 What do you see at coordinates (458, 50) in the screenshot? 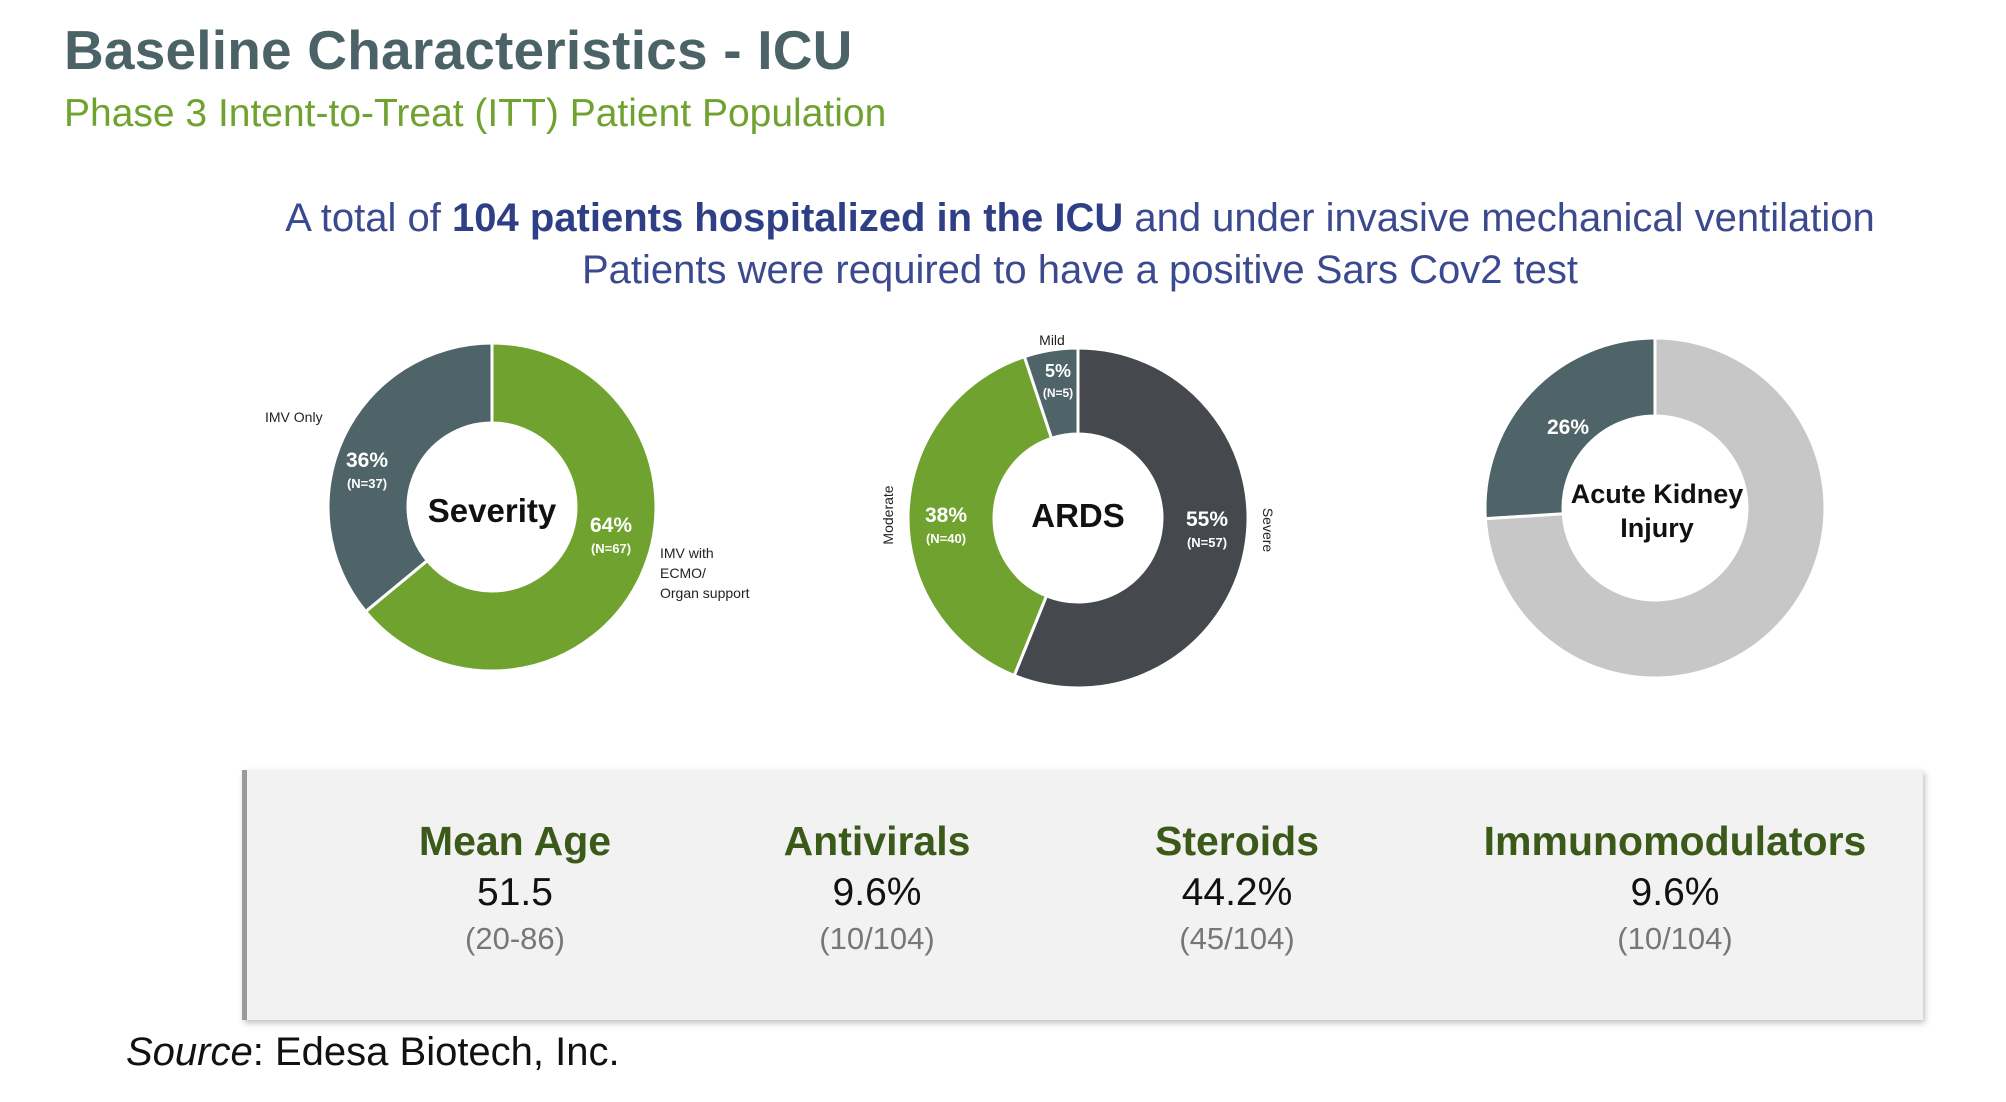
I see `page-title: Baseline Characteristics - ICU` at bounding box center [458, 50].